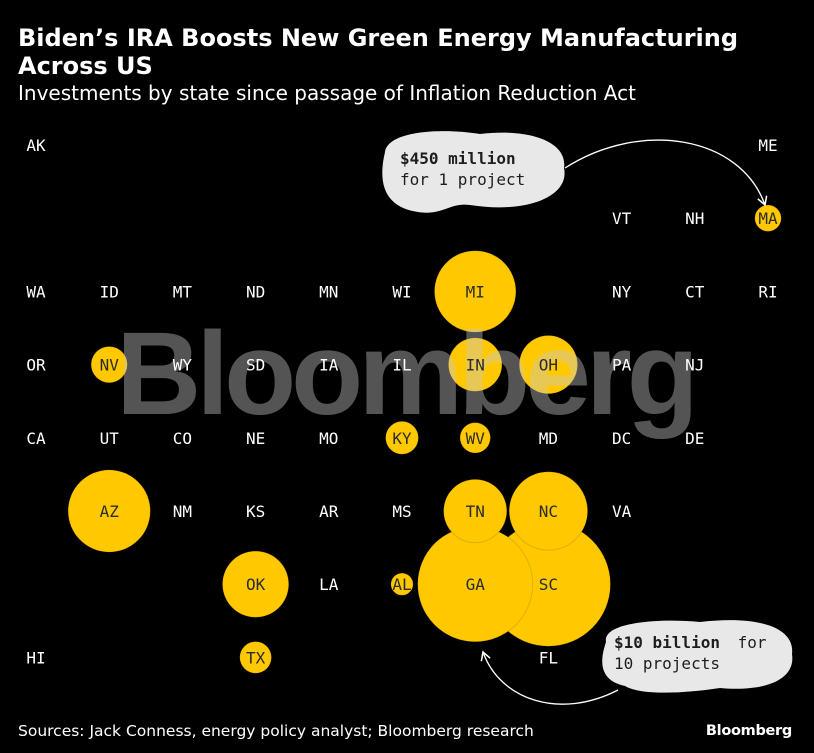 The height and width of the screenshot is (753, 814). Describe the element at coordinates (255, 438) in the screenshot. I see `state-label-ne: NE` at that location.